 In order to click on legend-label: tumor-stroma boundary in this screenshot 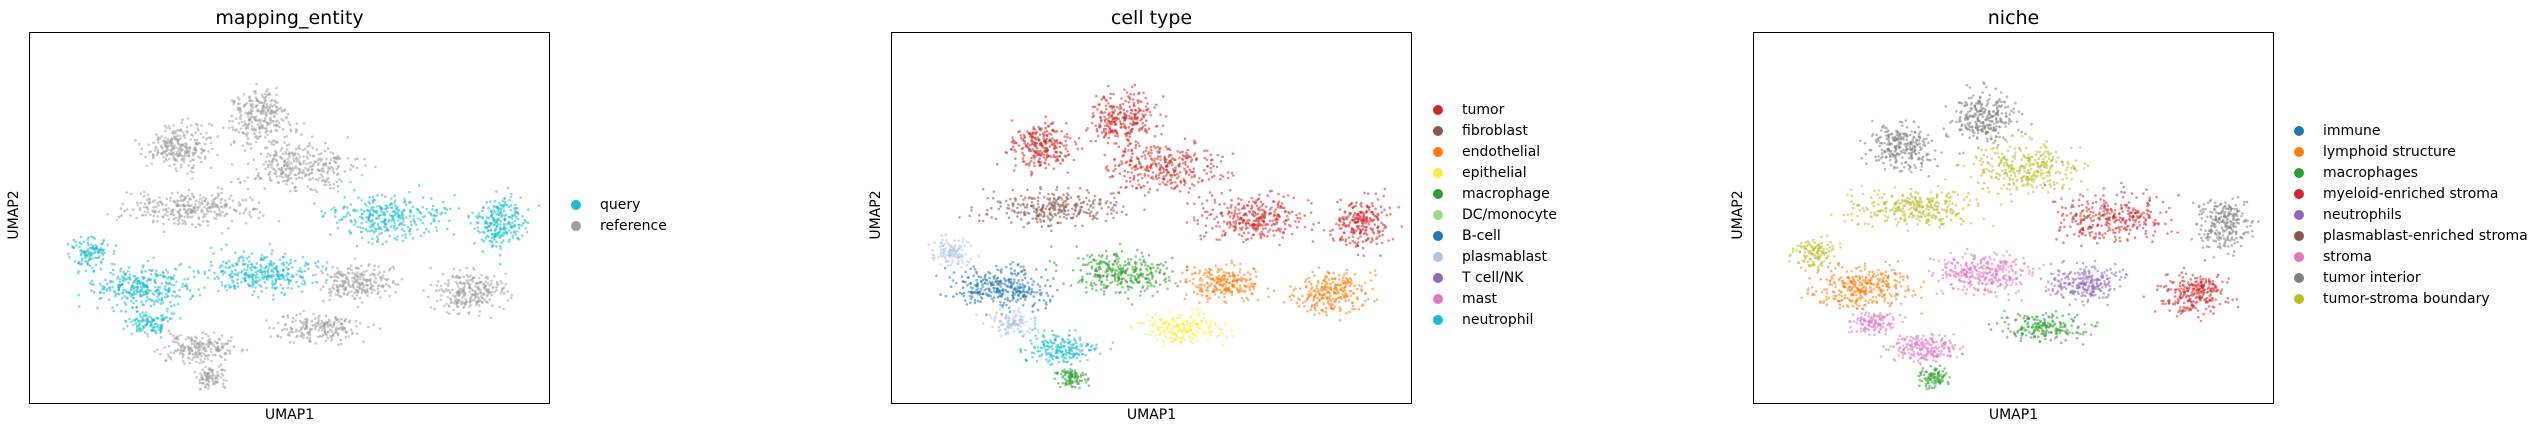, I will do `click(2406, 299)`.